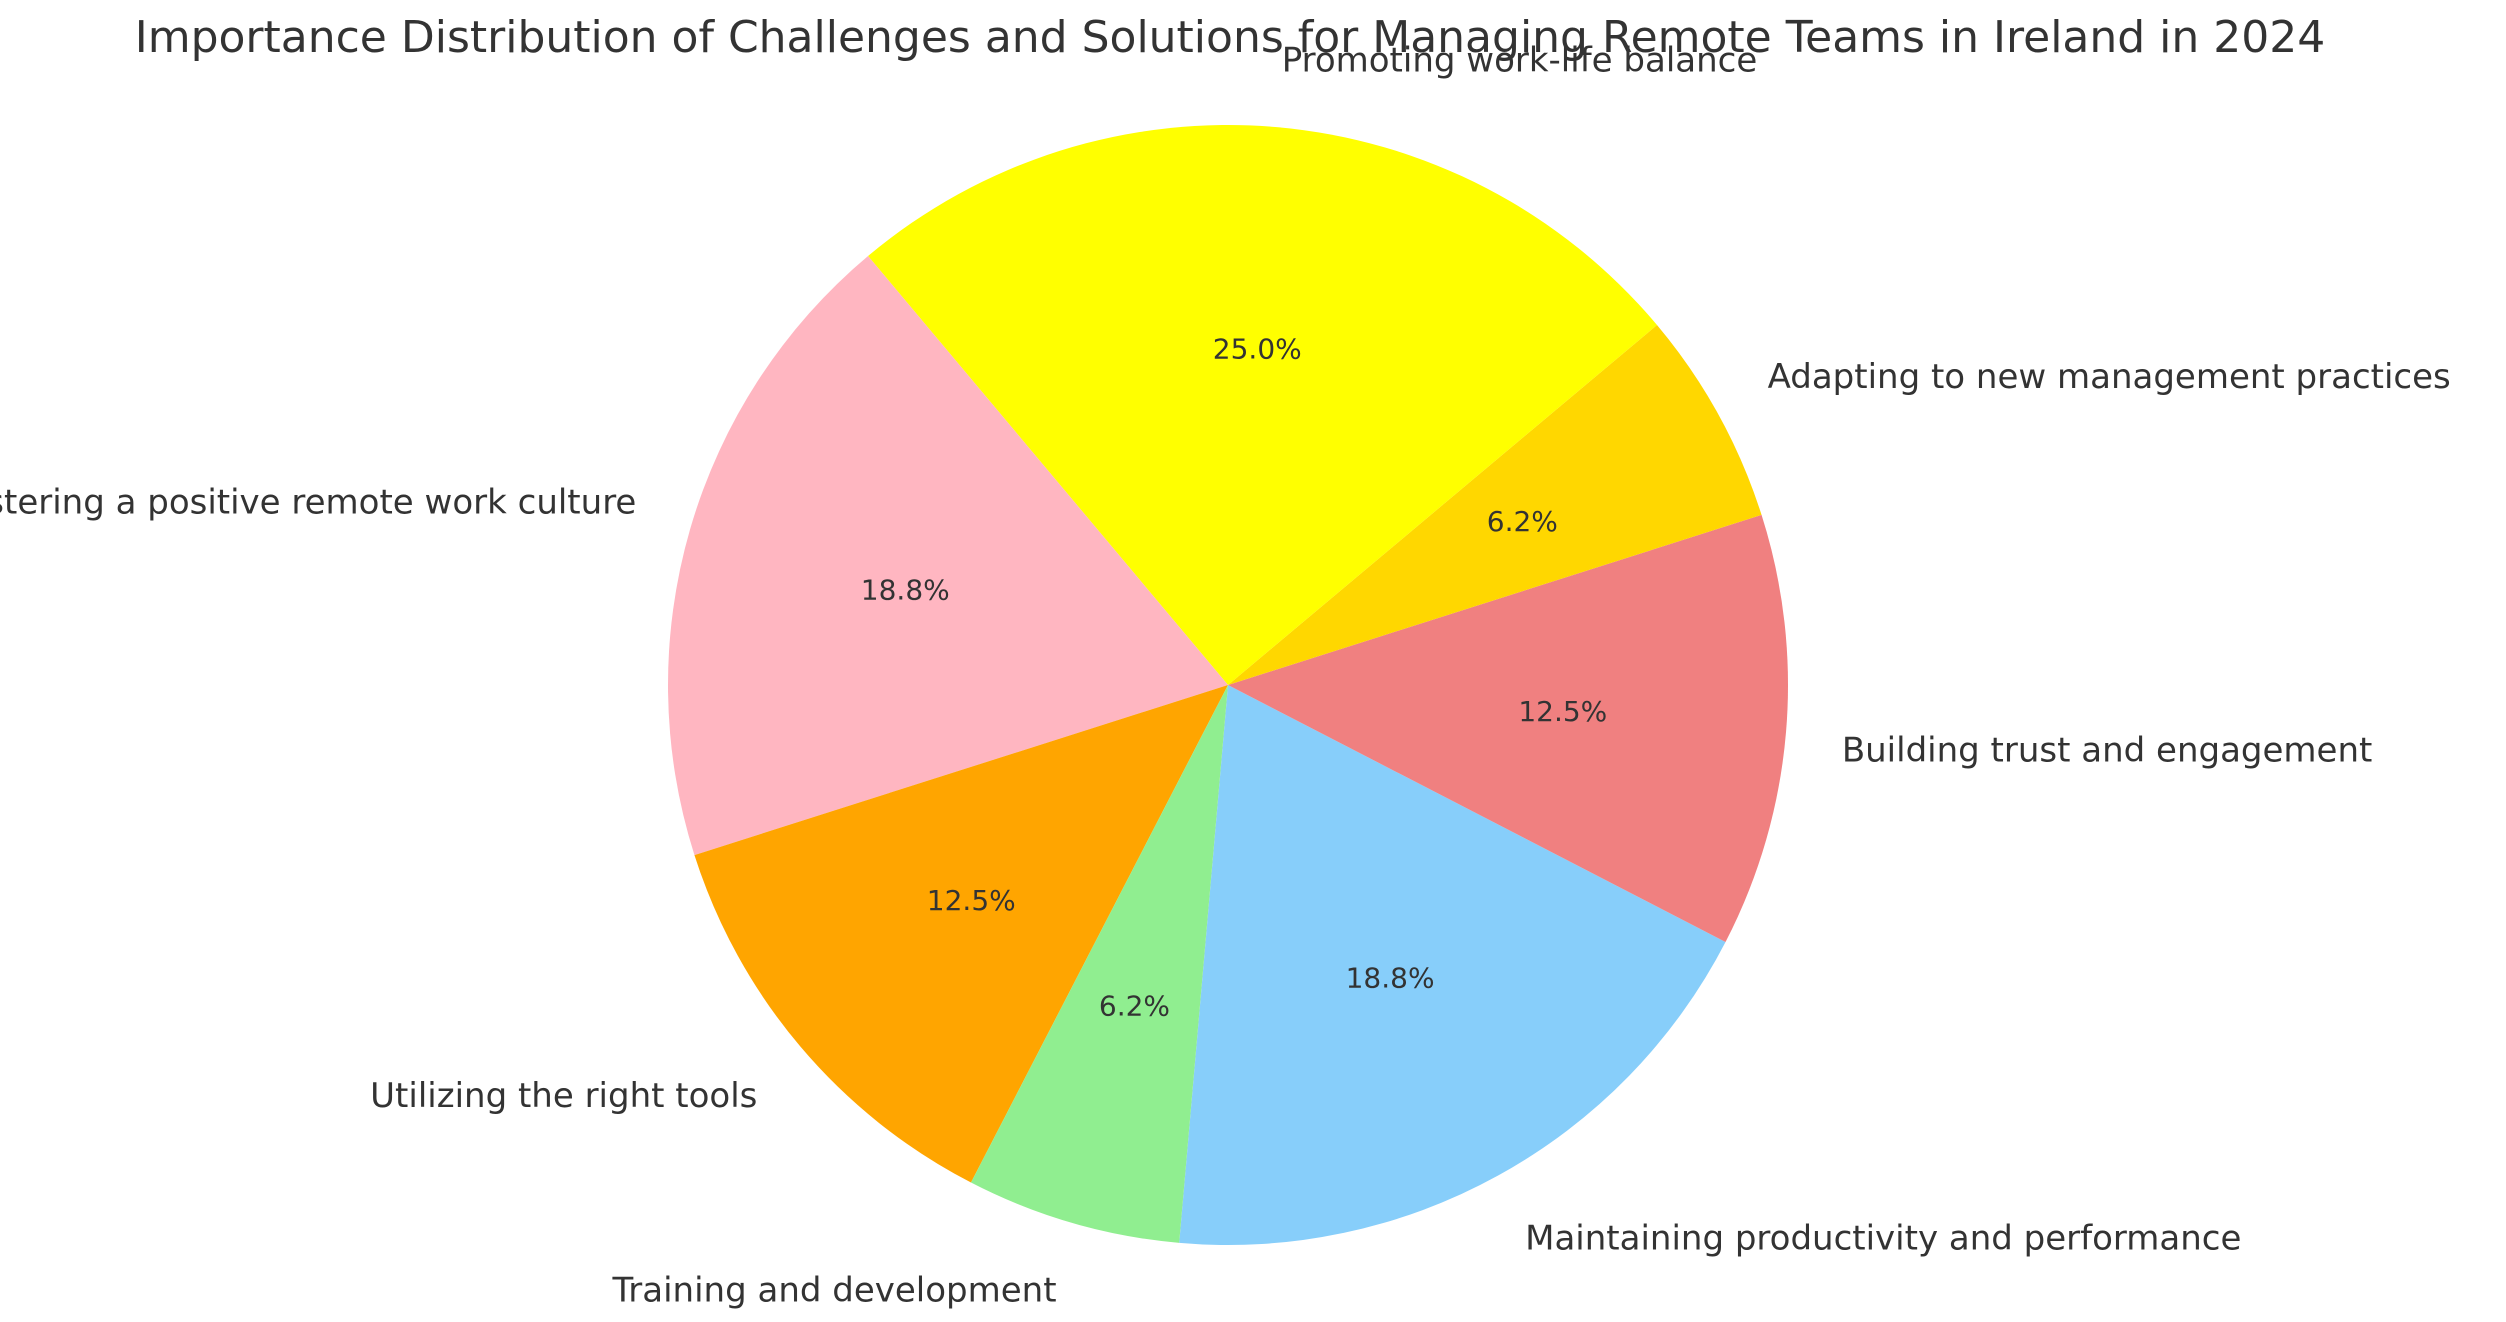 Image resolution: width=2506 pixels, height=1322 pixels. What do you see at coordinates (1562, 711) in the screenshot?
I see `percent-label-building-trust-and-engagement: 12.5%` at bounding box center [1562, 711].